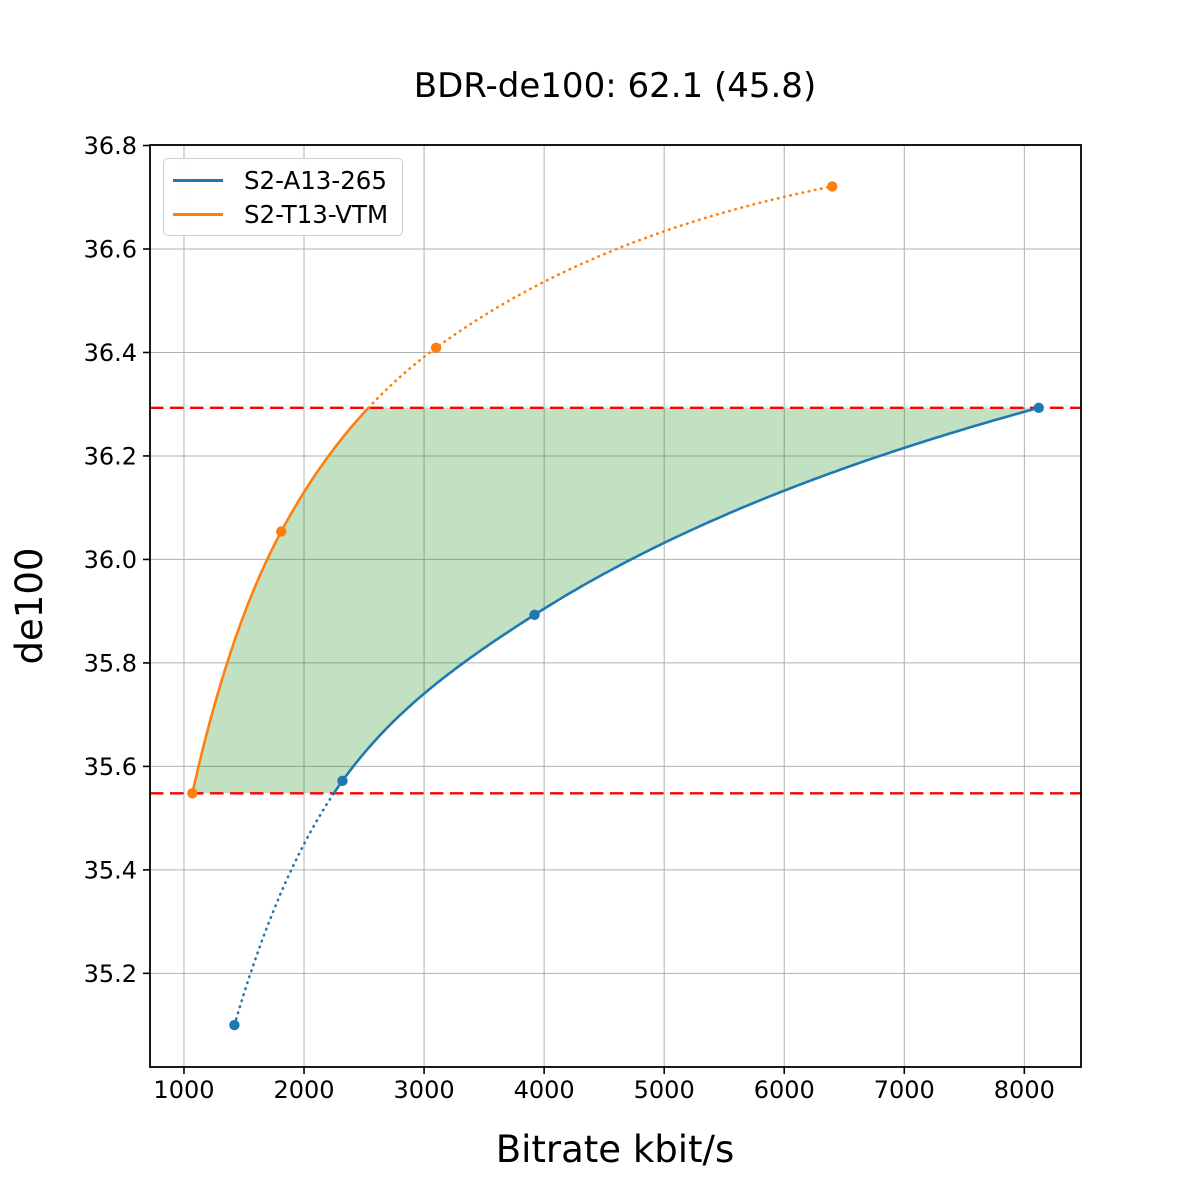  What do you see at coordinates (283, 197) in the screenshot?
I see `legend: S2-A13-265 S2-T13-VTM` at bounding box center [283, 197].